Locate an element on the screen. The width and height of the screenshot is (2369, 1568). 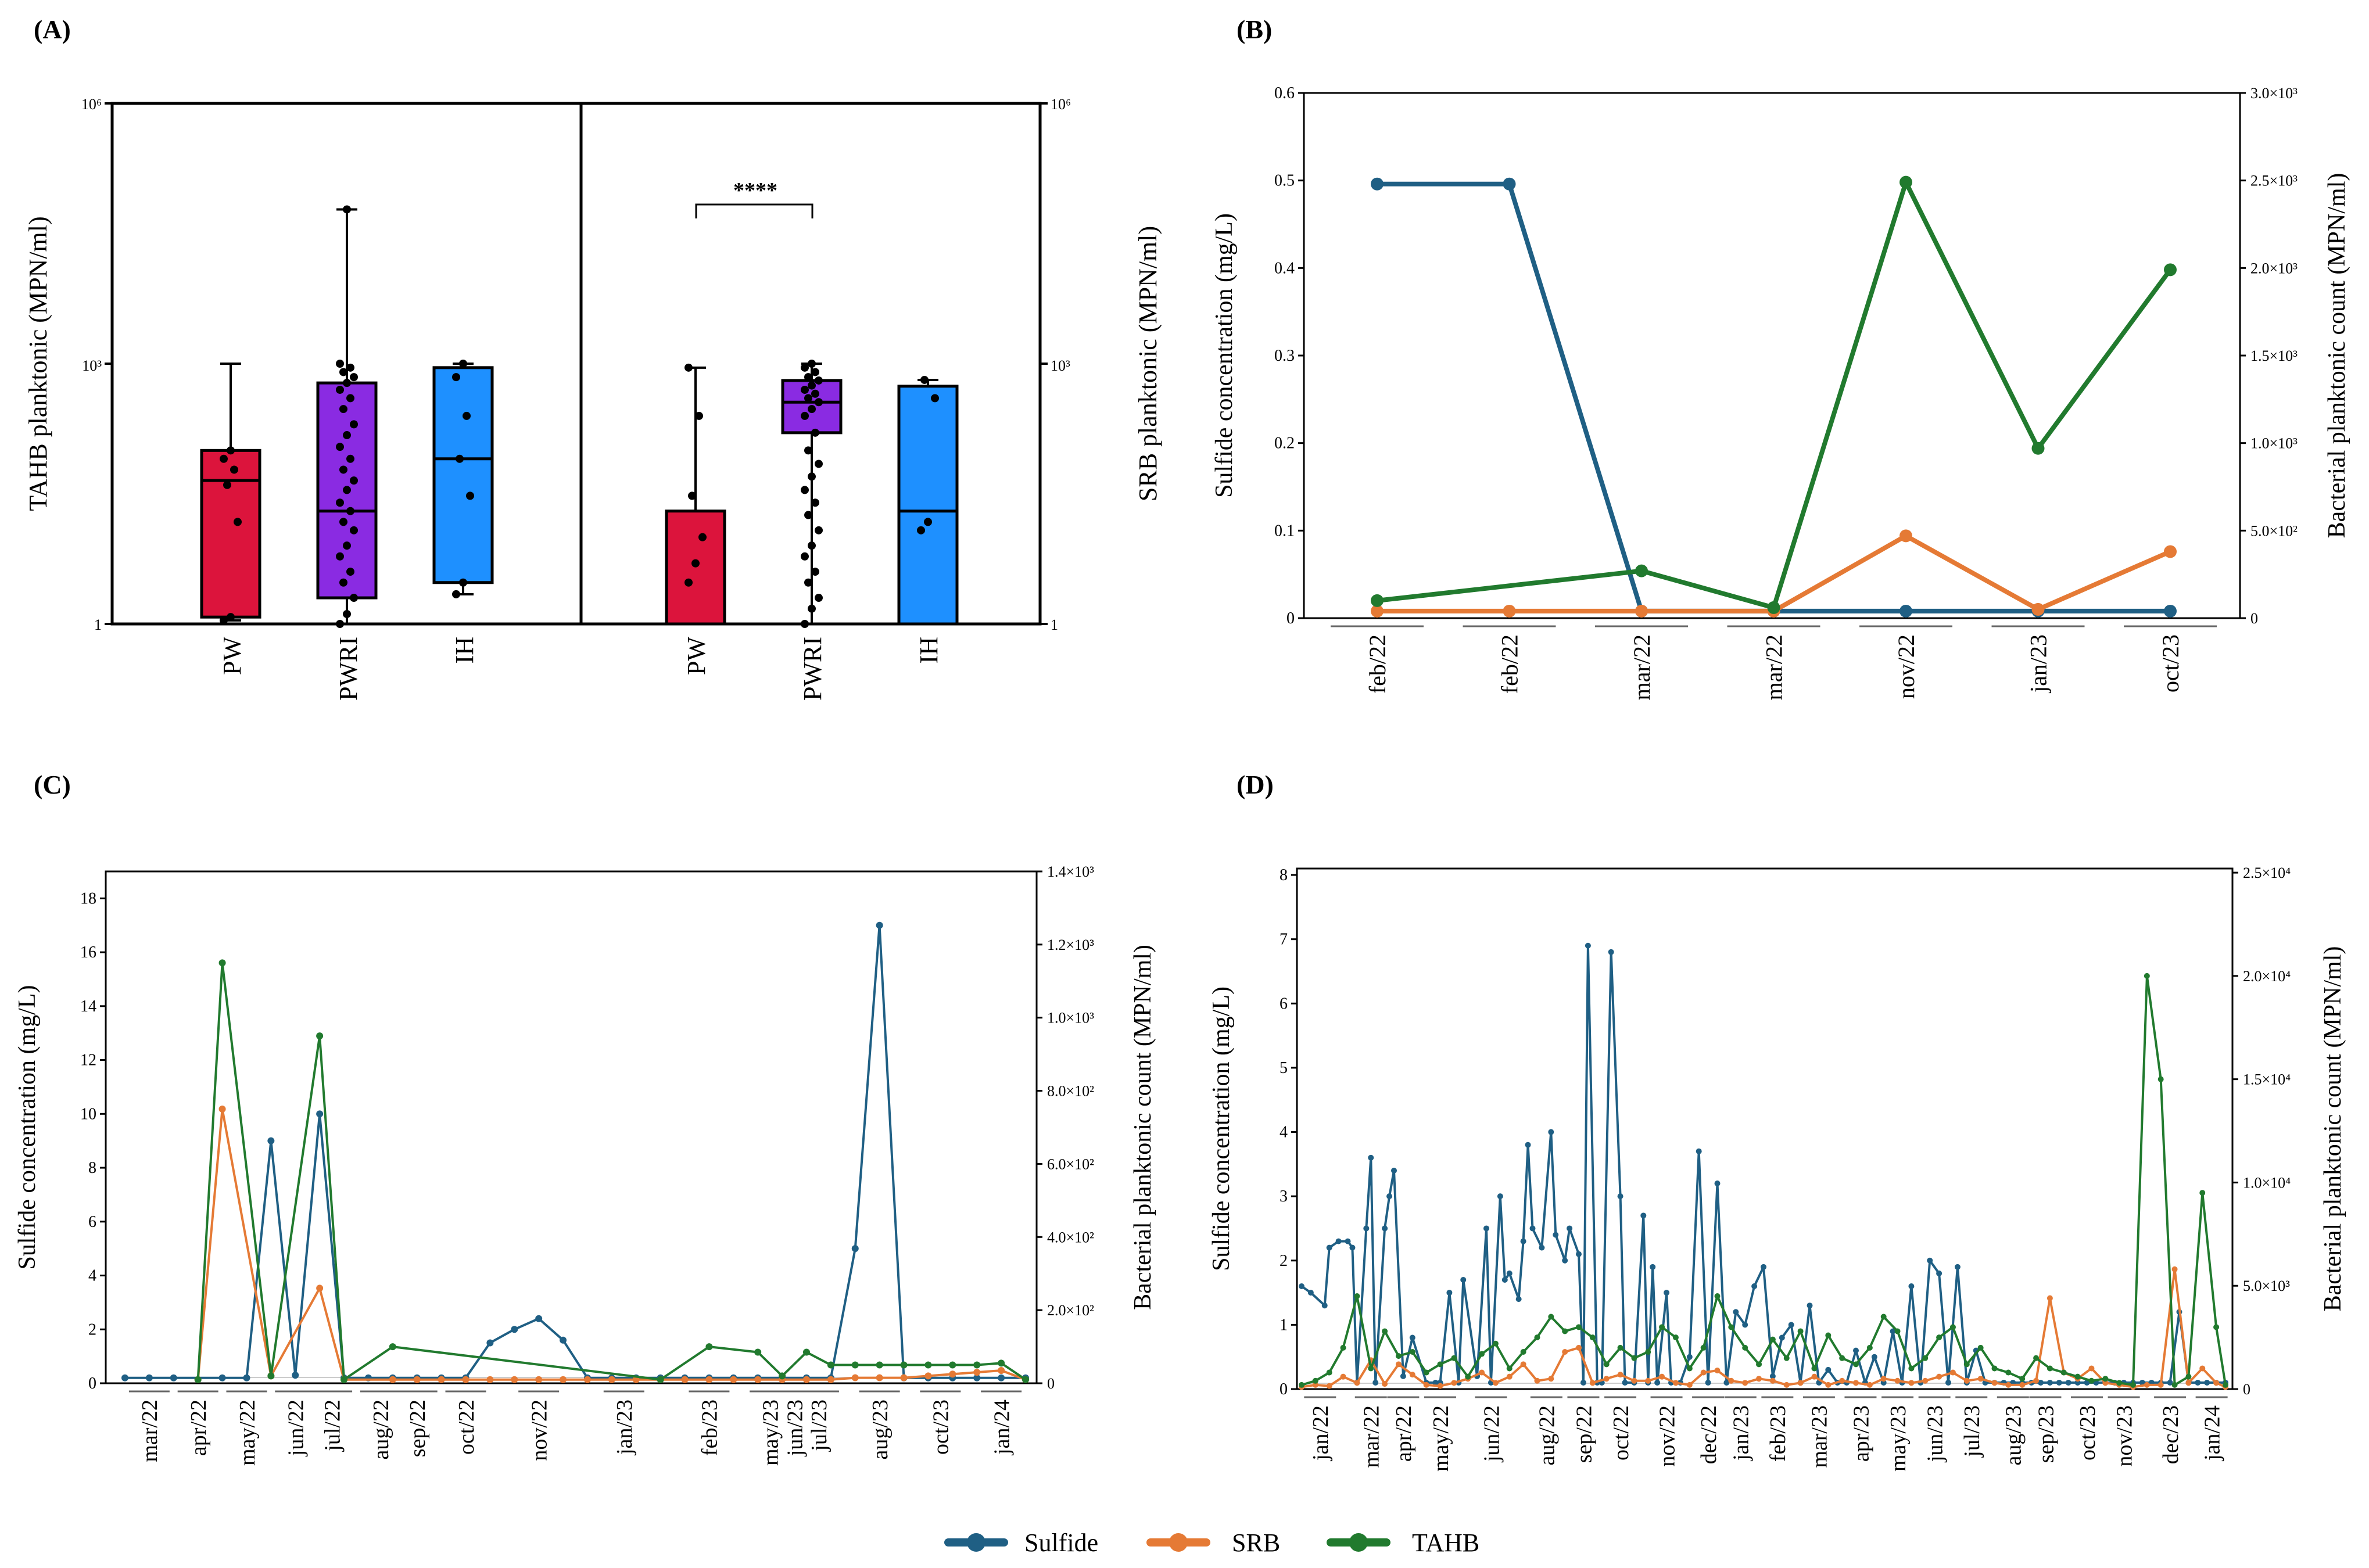
panelb-point-srb is located at coordinates (1377, 611).